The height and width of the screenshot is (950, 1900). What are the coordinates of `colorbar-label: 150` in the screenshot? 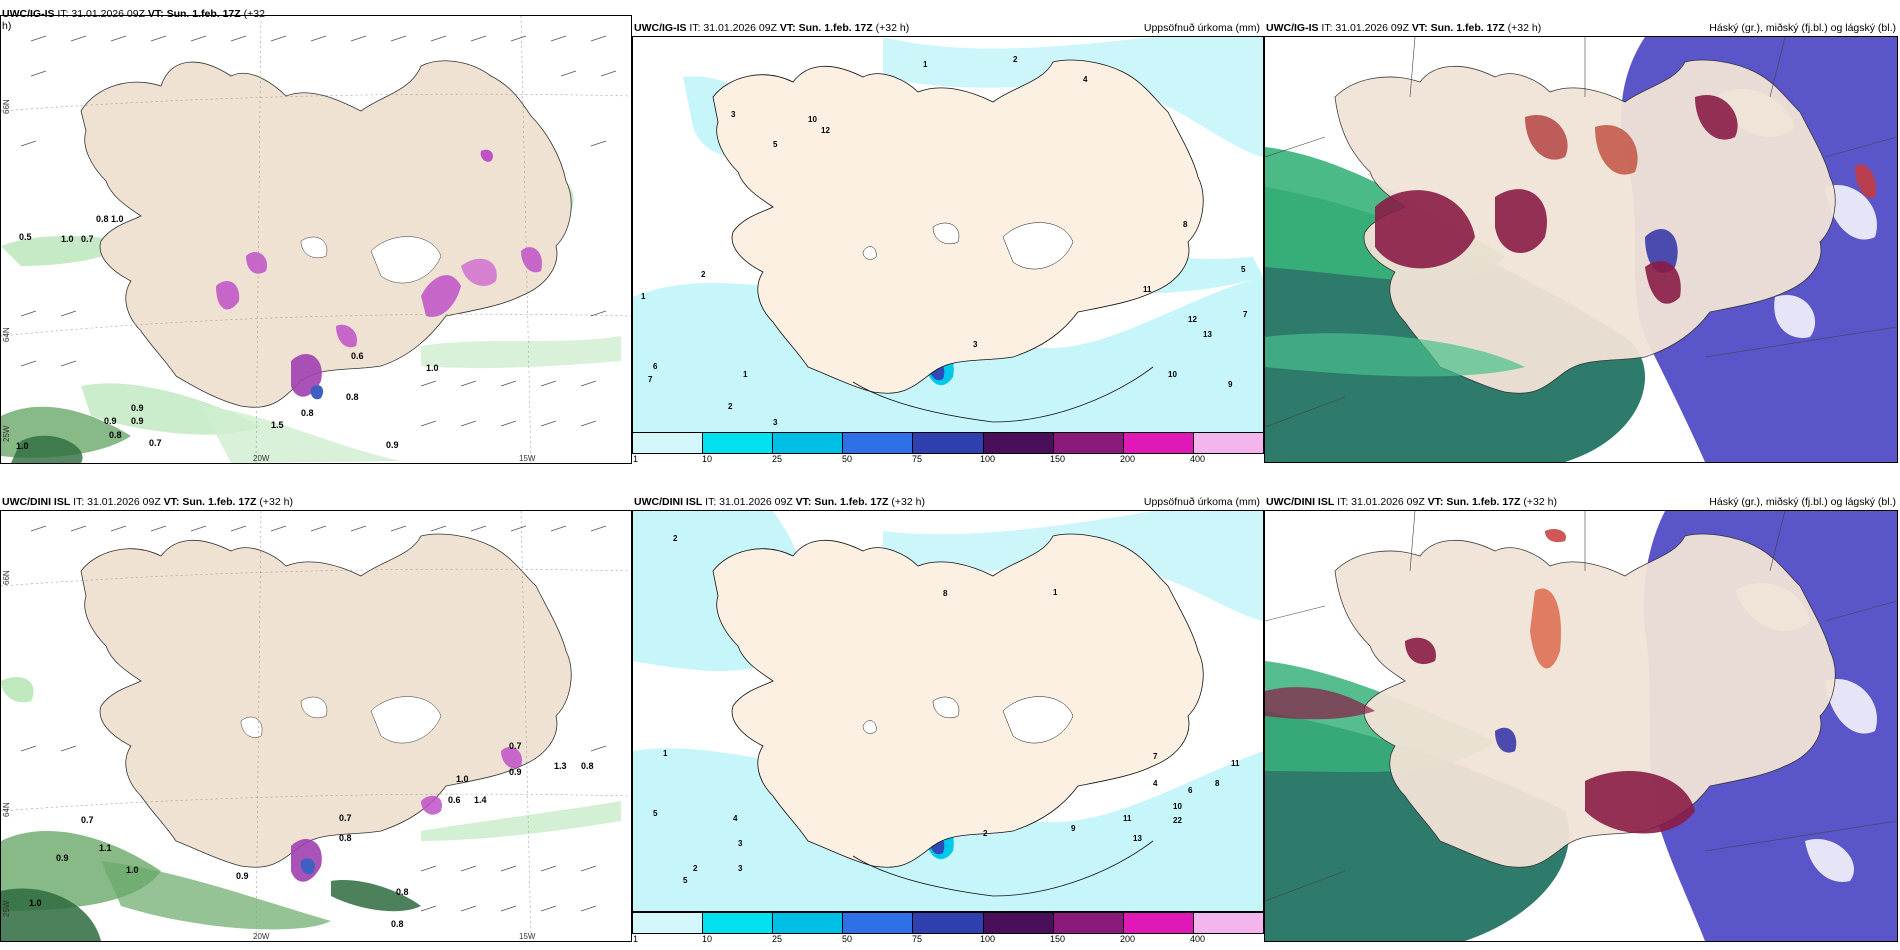 It's located at (1058, 459).